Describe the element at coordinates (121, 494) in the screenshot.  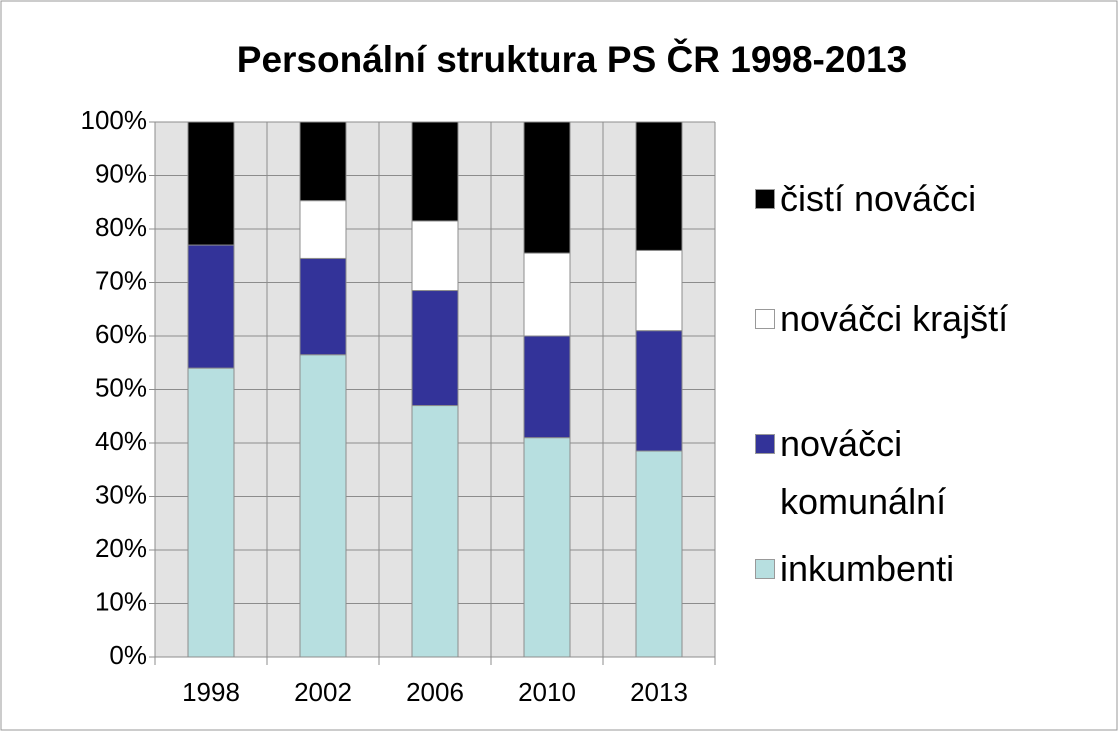
I see `y-tick-label: 30%` at that location.